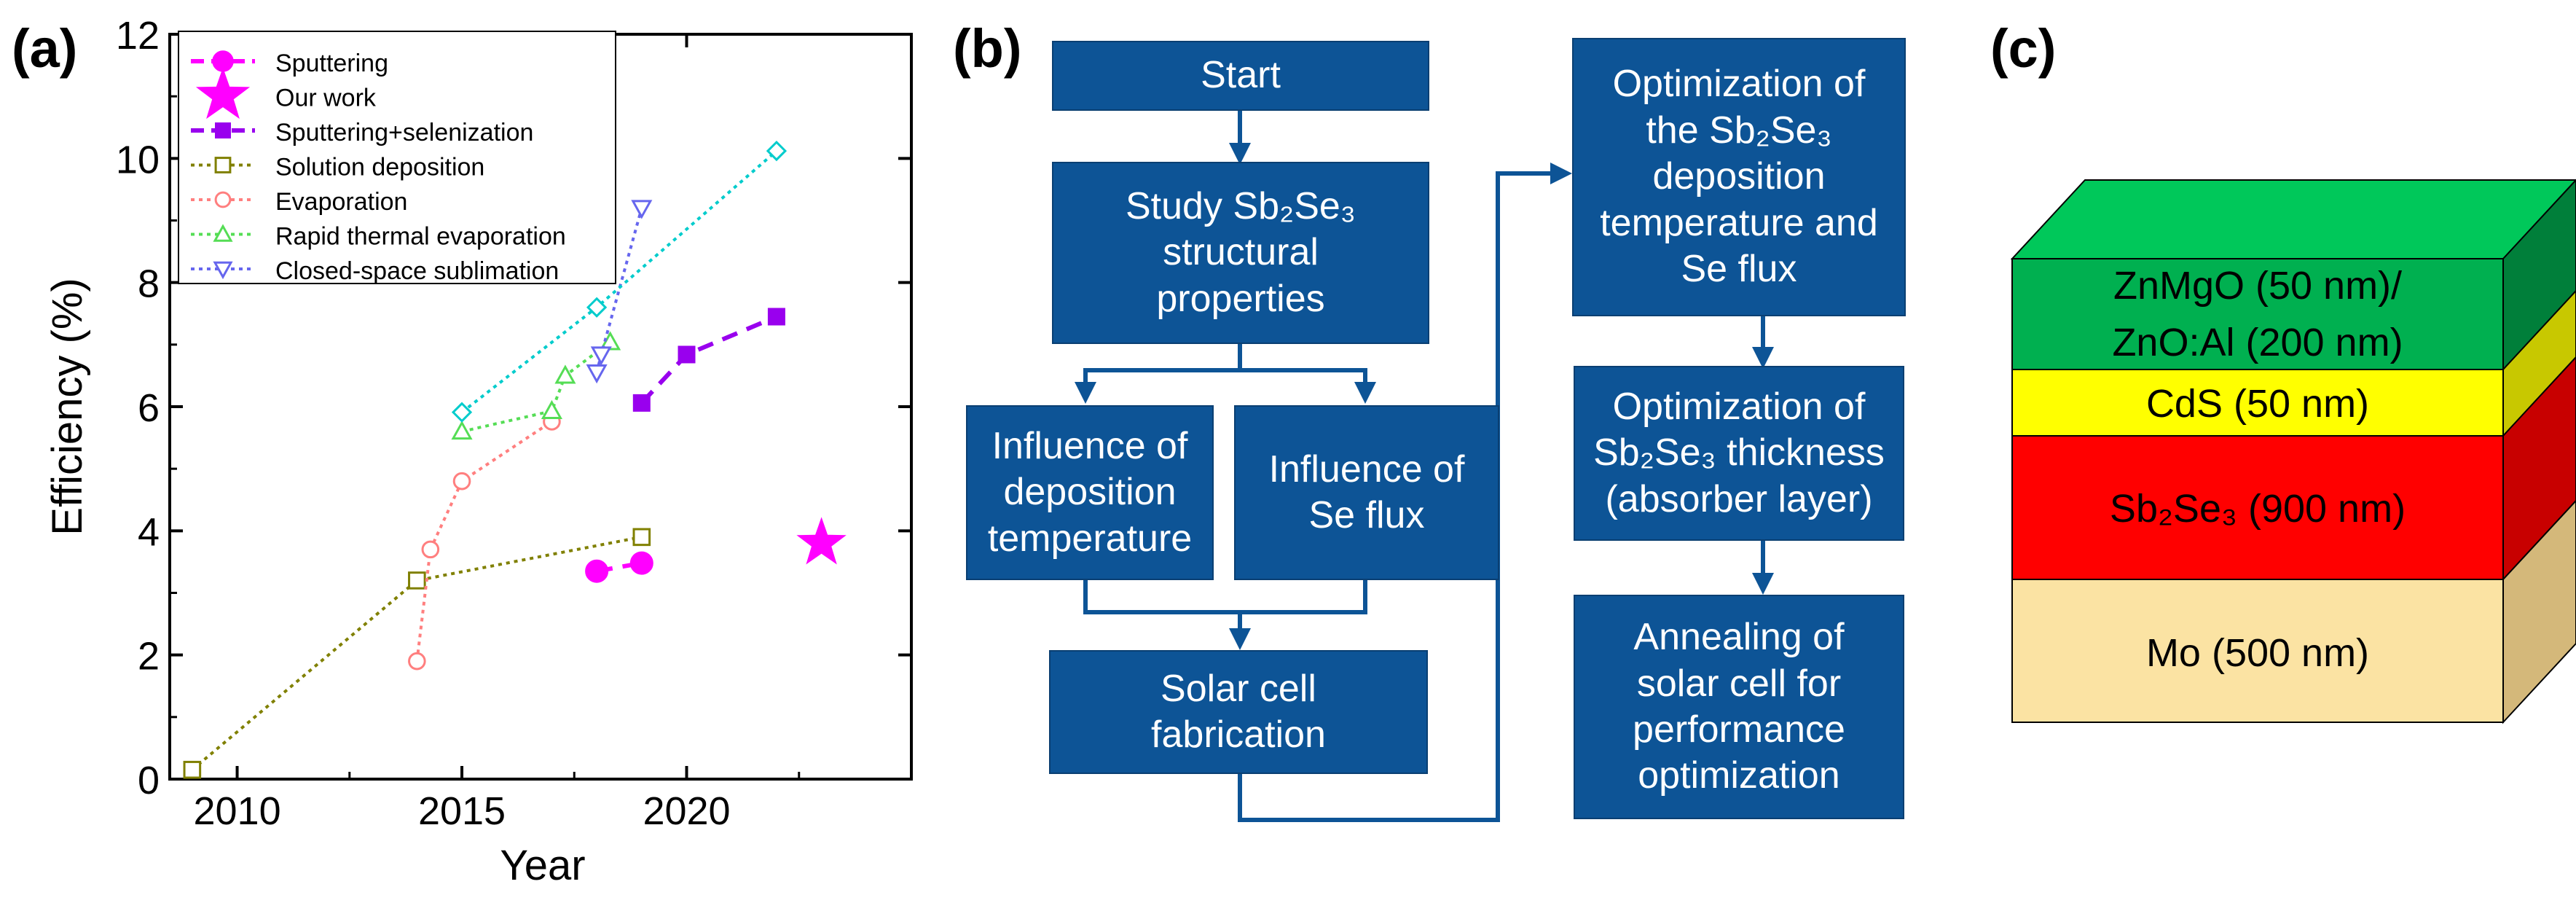  What do you see at coordinates (1238, 735) in the screenshot?
I see `flow-text: fabrication` at bounding box center [1238, 735].